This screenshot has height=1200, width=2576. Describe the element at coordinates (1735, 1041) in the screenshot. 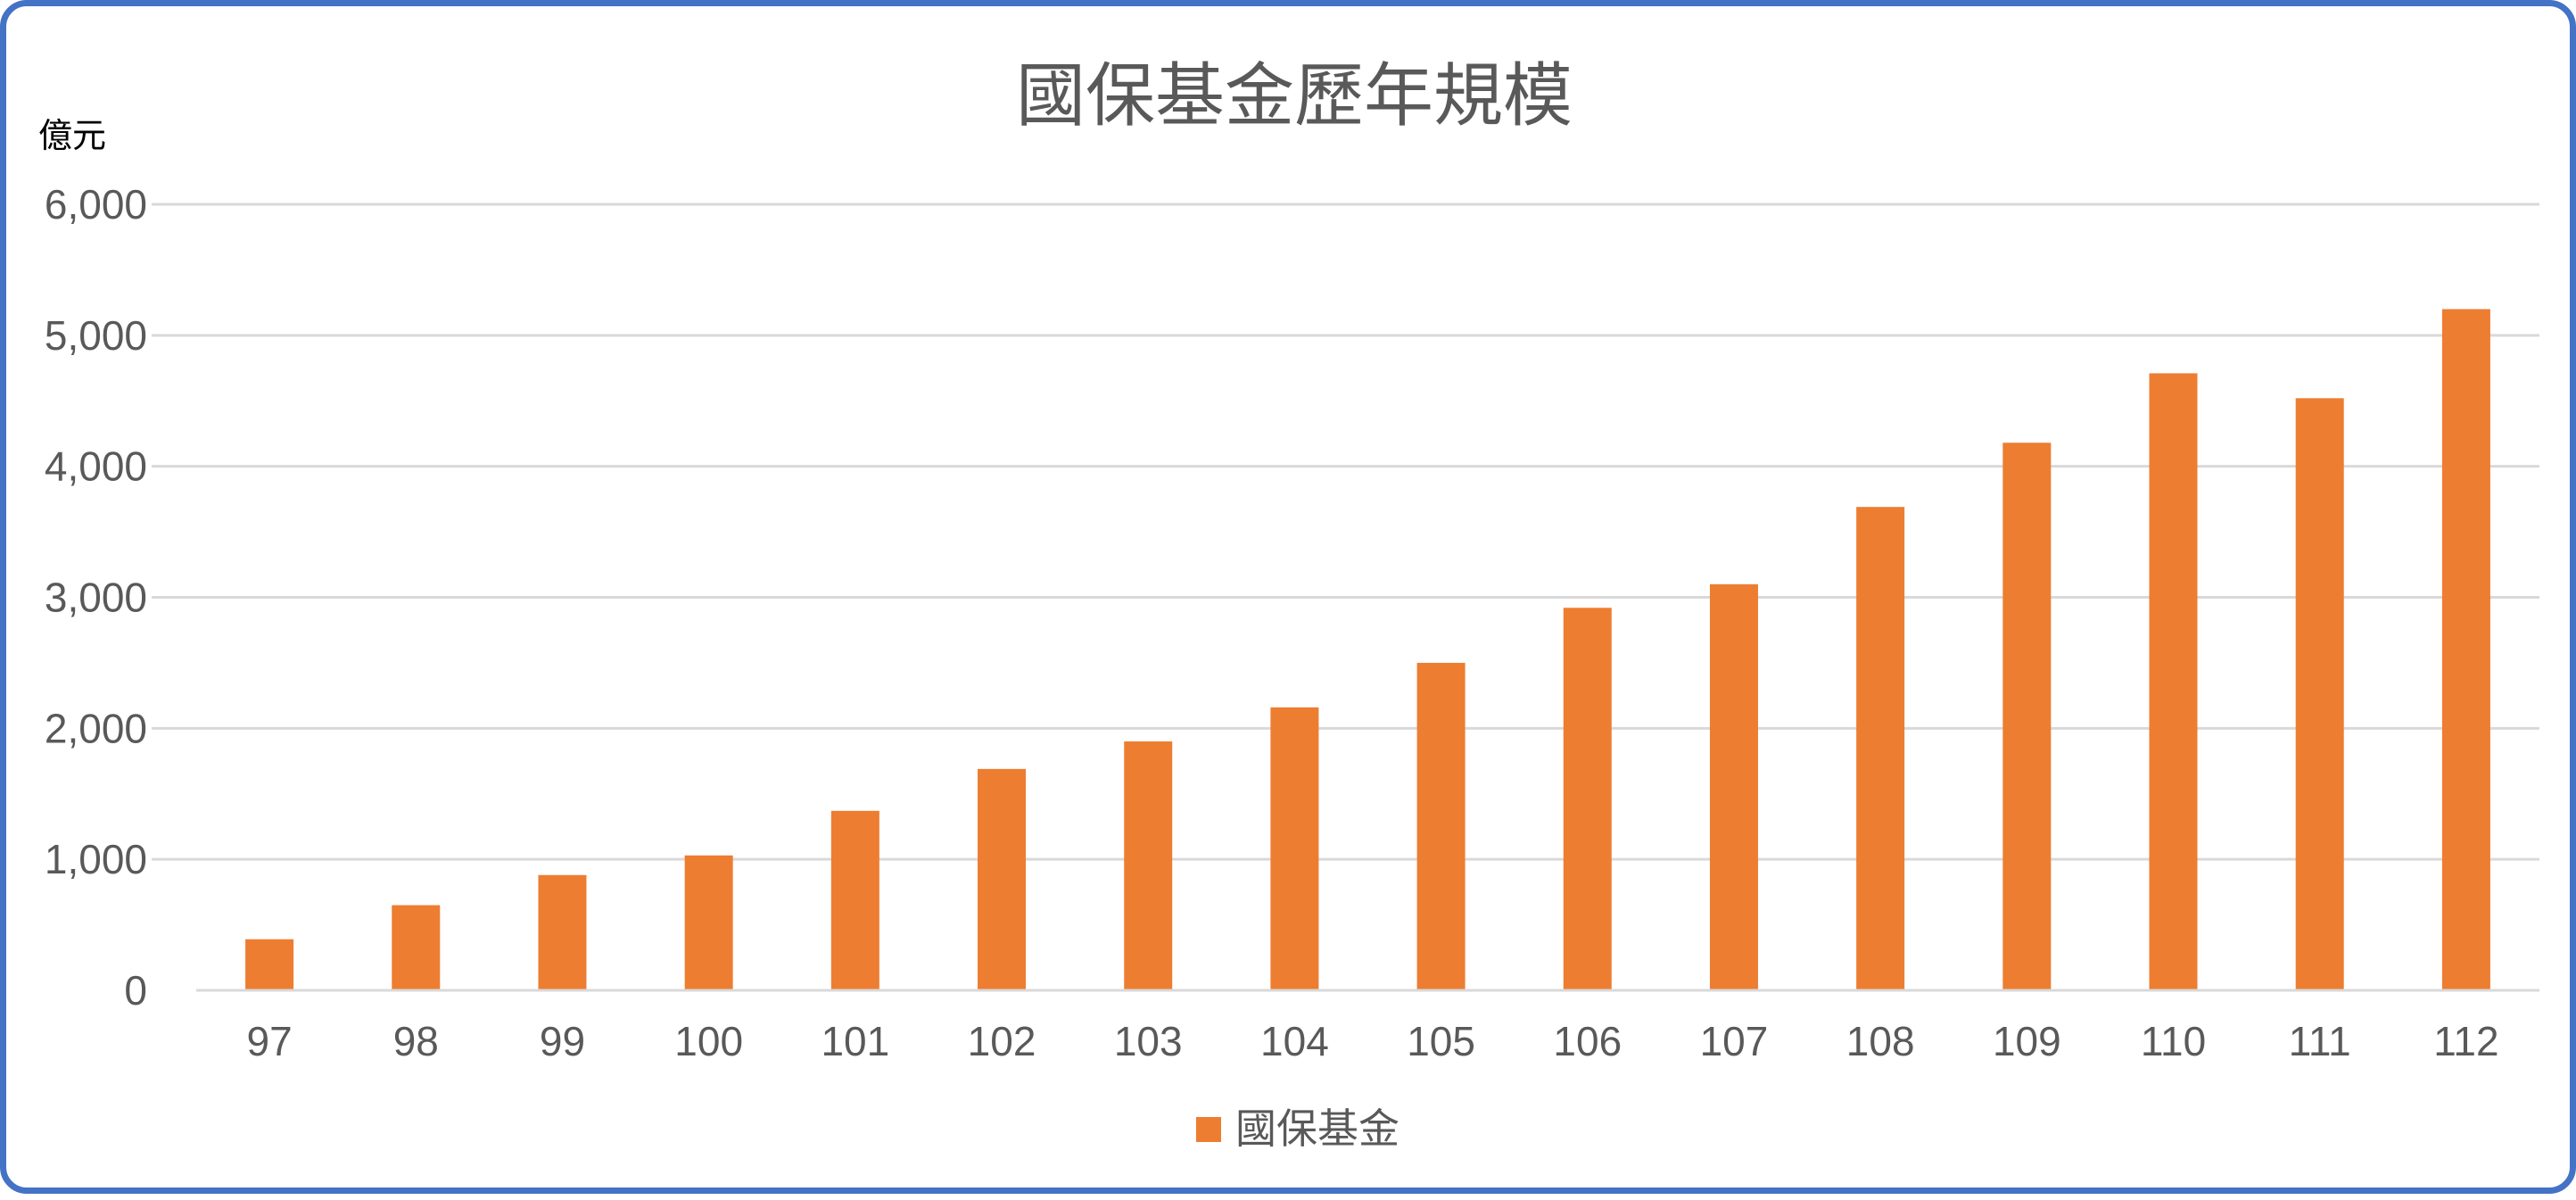

I see `x-tick-label: 107` at that location.